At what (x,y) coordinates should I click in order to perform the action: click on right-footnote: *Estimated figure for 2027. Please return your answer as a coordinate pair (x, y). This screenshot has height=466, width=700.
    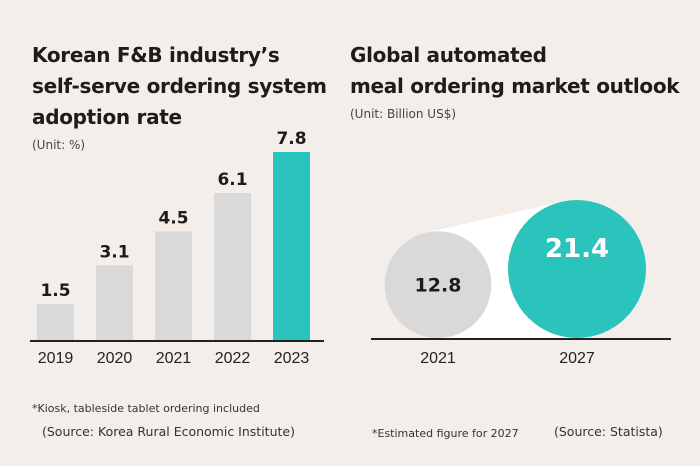
    Looking at the image, I should click on (445, 433).